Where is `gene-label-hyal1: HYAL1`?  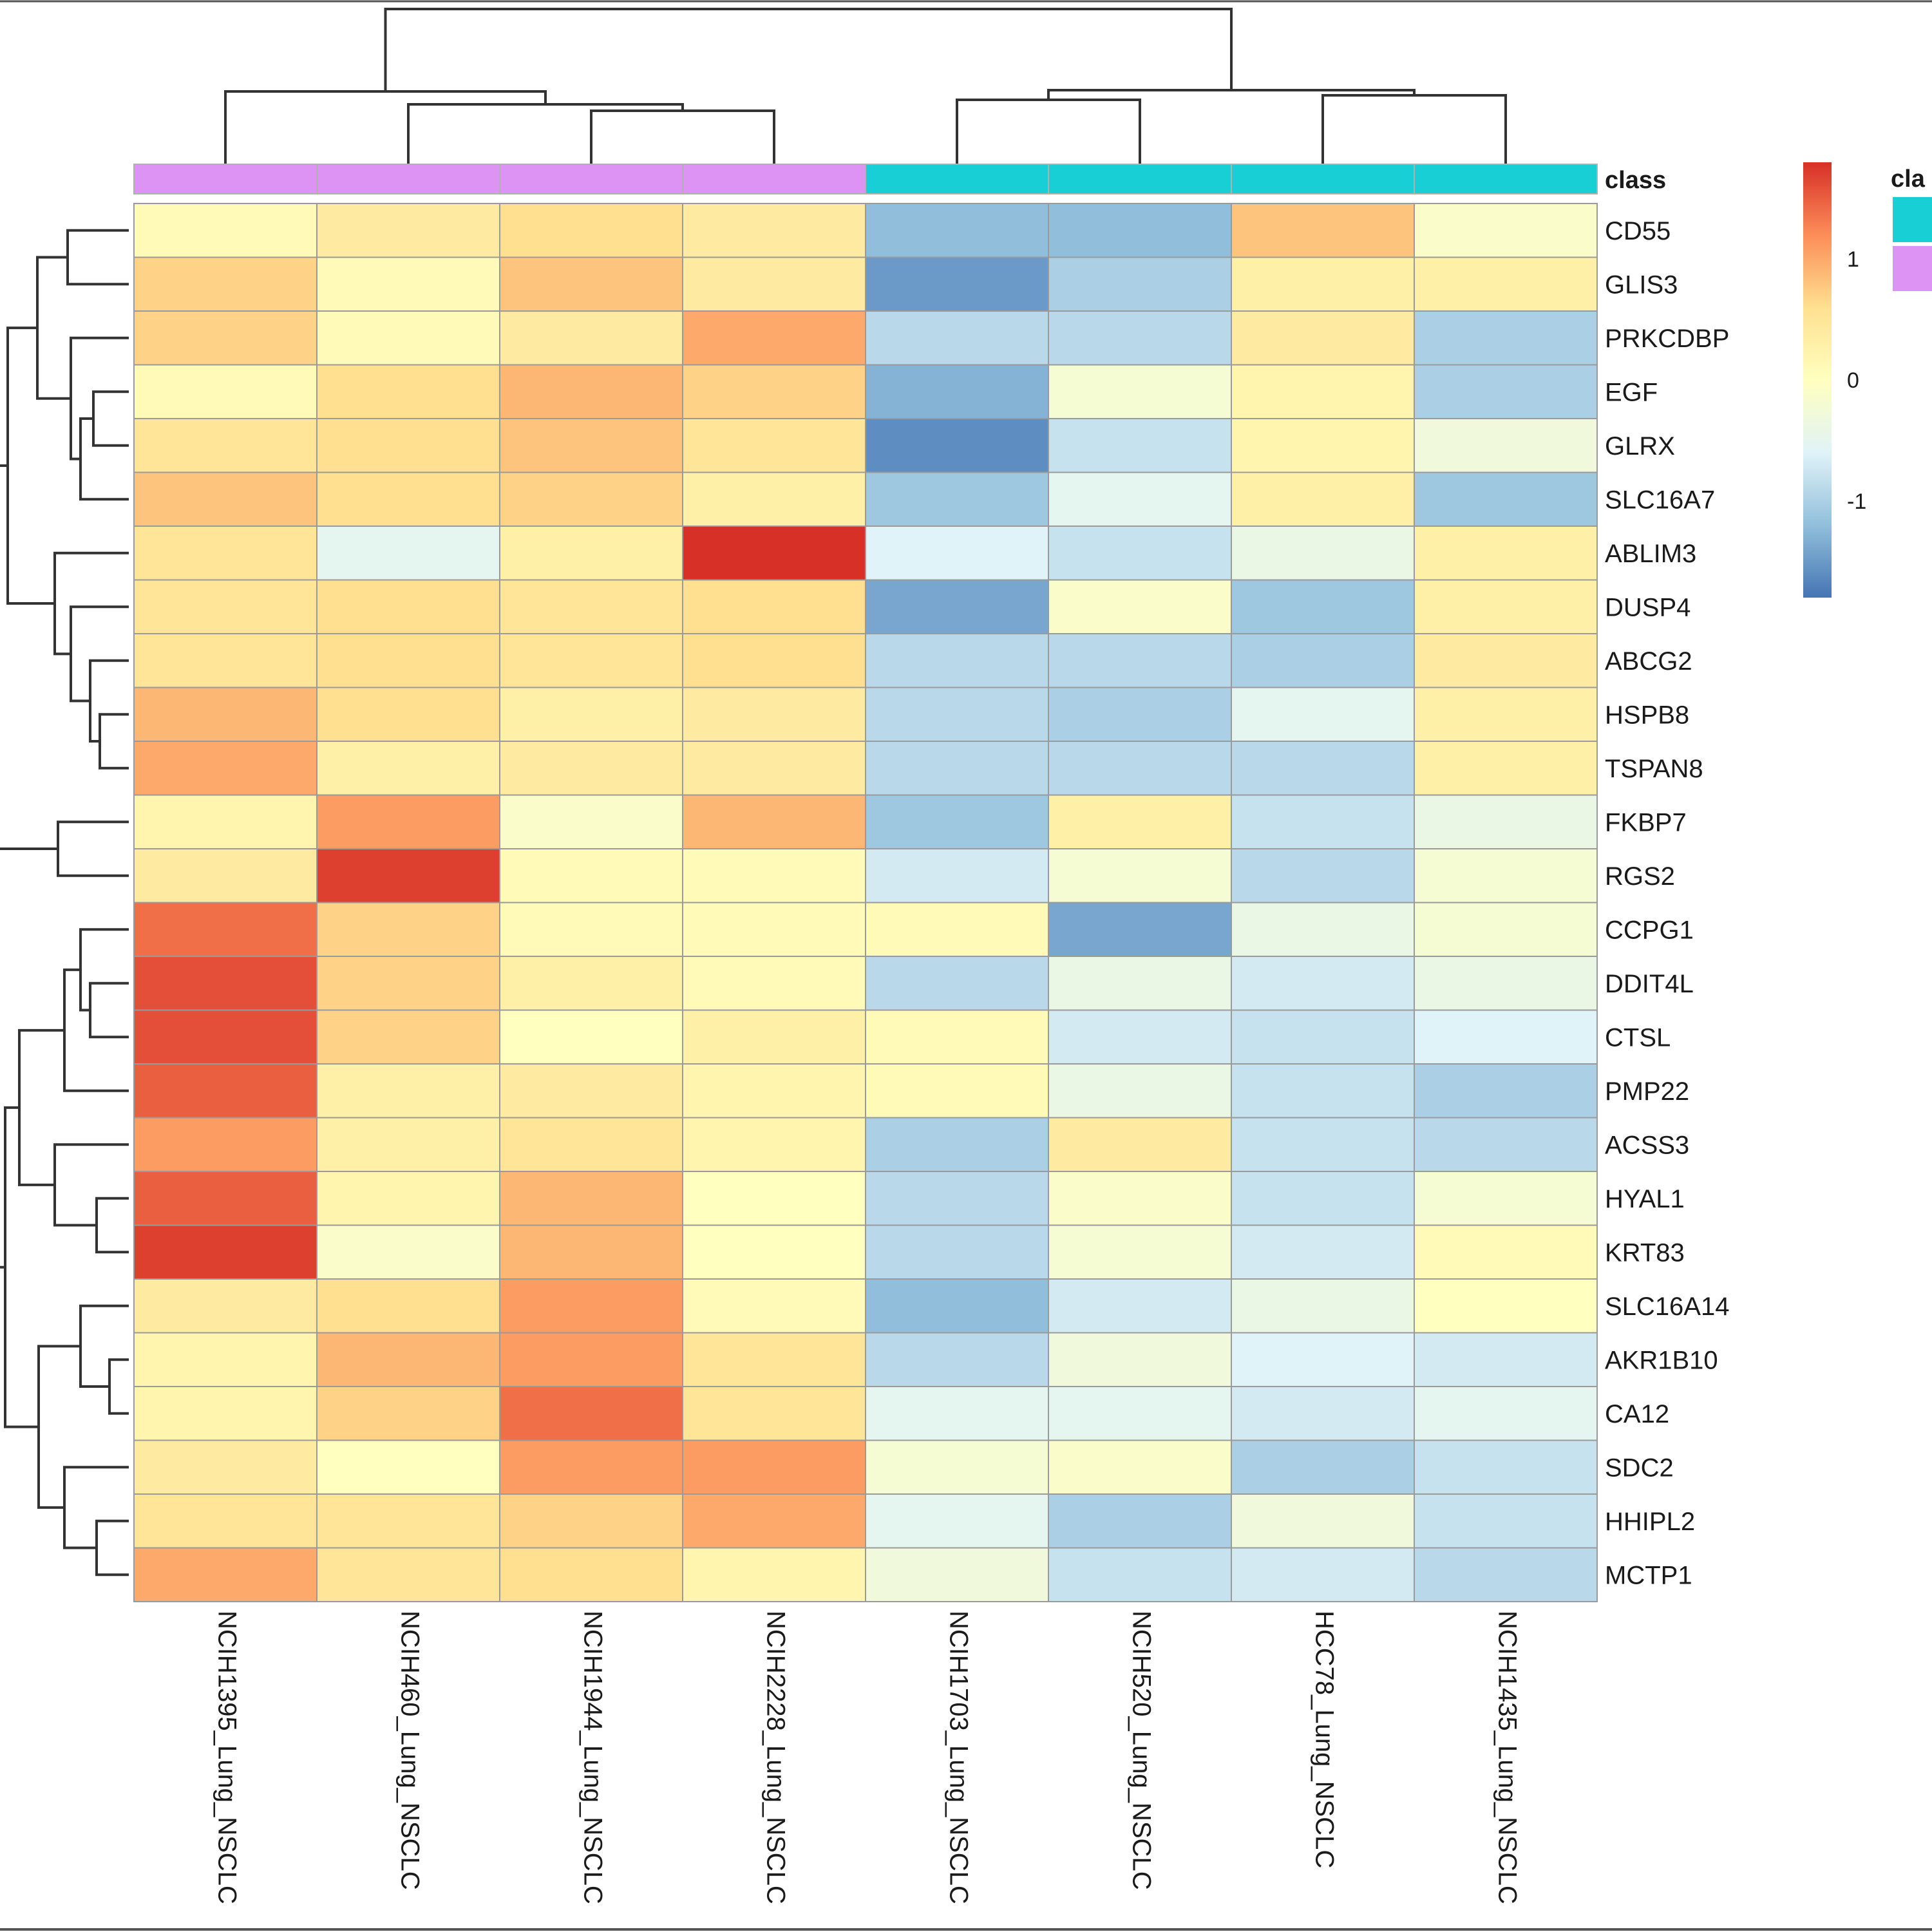 gene-label-hyal1: HYAL1 is located at coordinates (1645, 1199).